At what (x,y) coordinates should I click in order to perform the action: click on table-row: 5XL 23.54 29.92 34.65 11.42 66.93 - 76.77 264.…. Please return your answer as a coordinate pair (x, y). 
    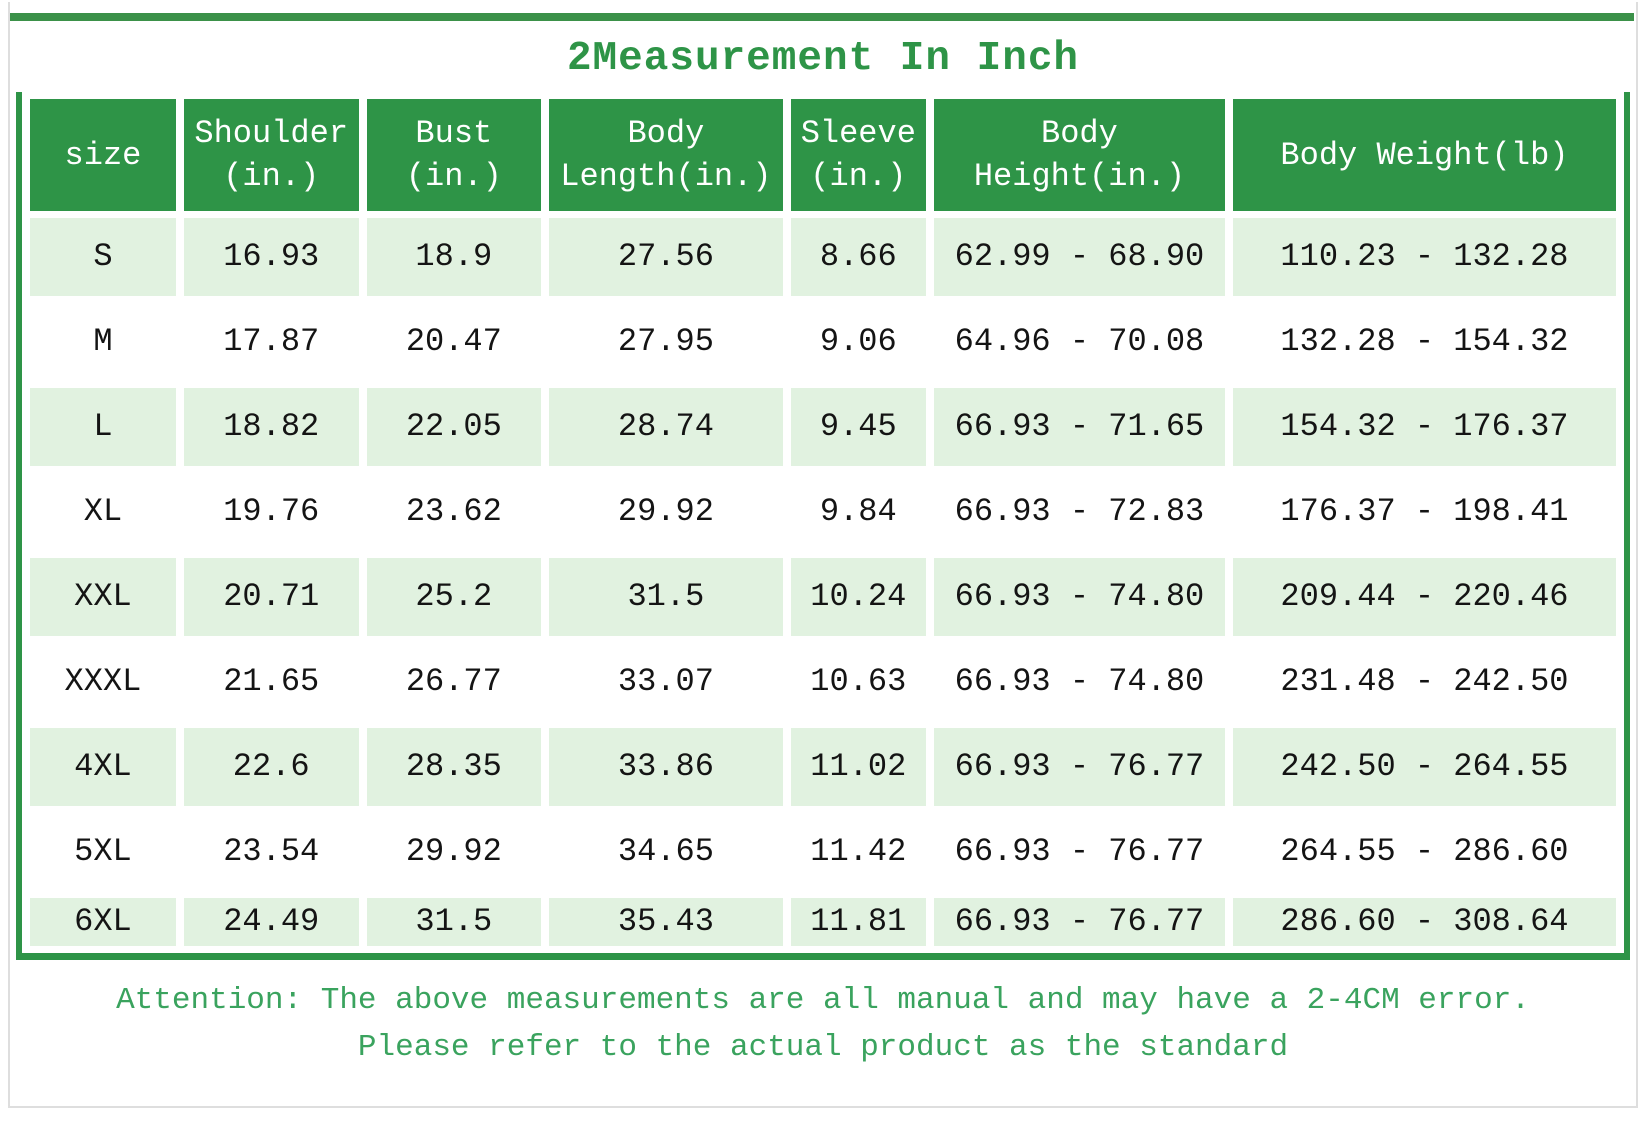
    Looking at the image, I should click on (823, 852).